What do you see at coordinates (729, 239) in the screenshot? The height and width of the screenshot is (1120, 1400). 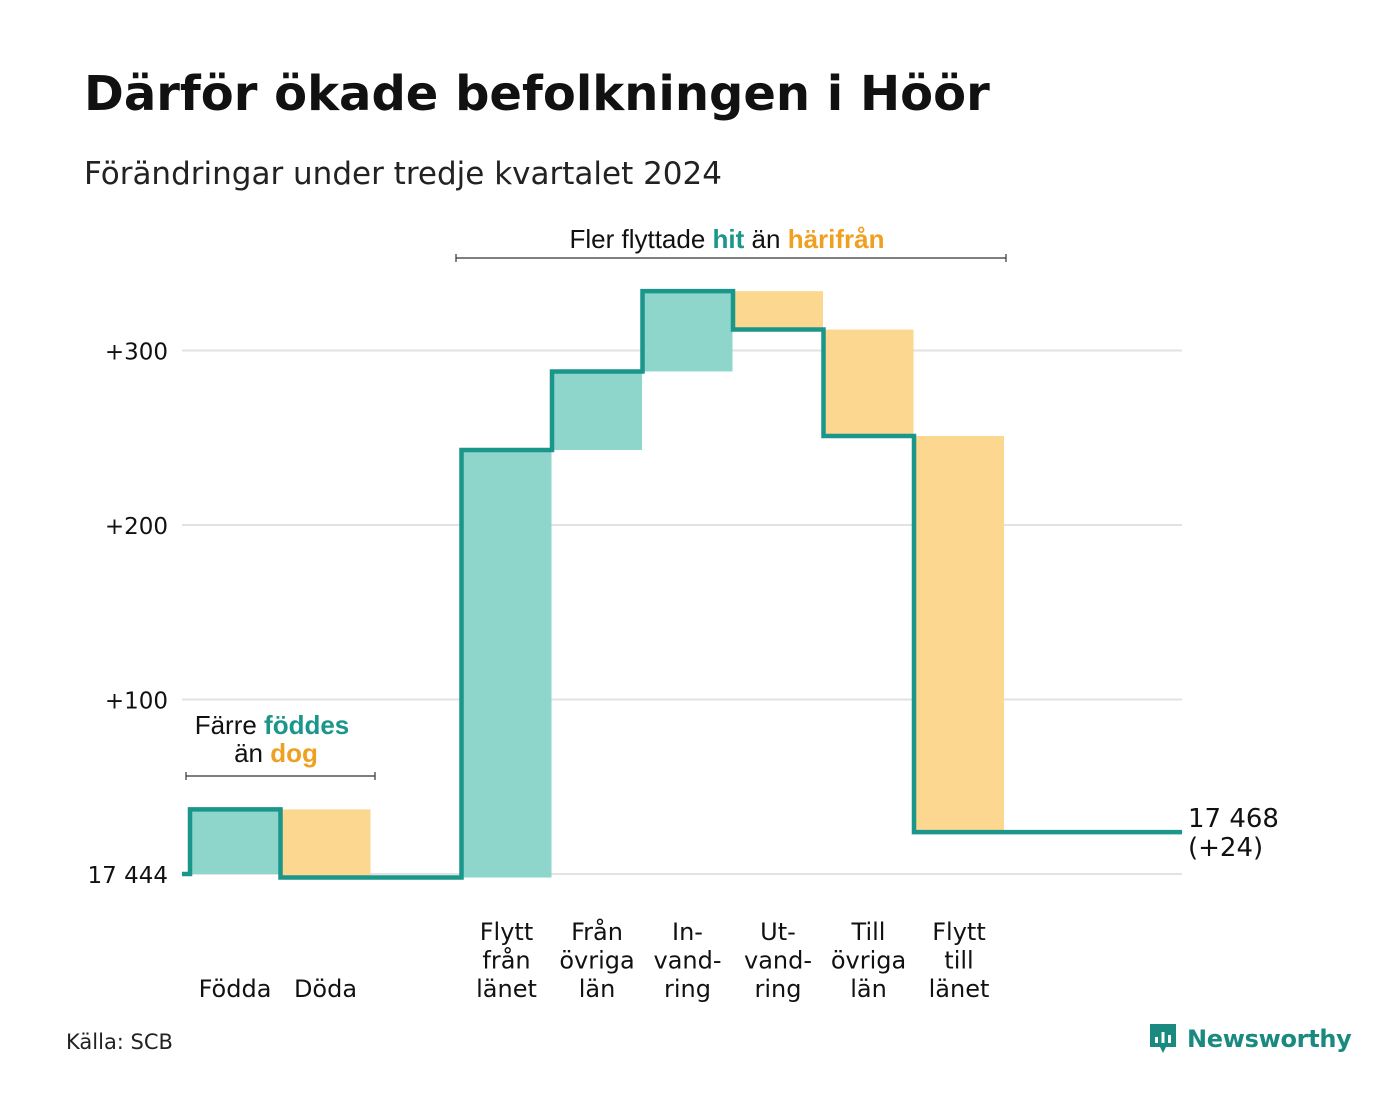 I see `moves-annotation-key-hit: hit` at bounding box center [729, 239].